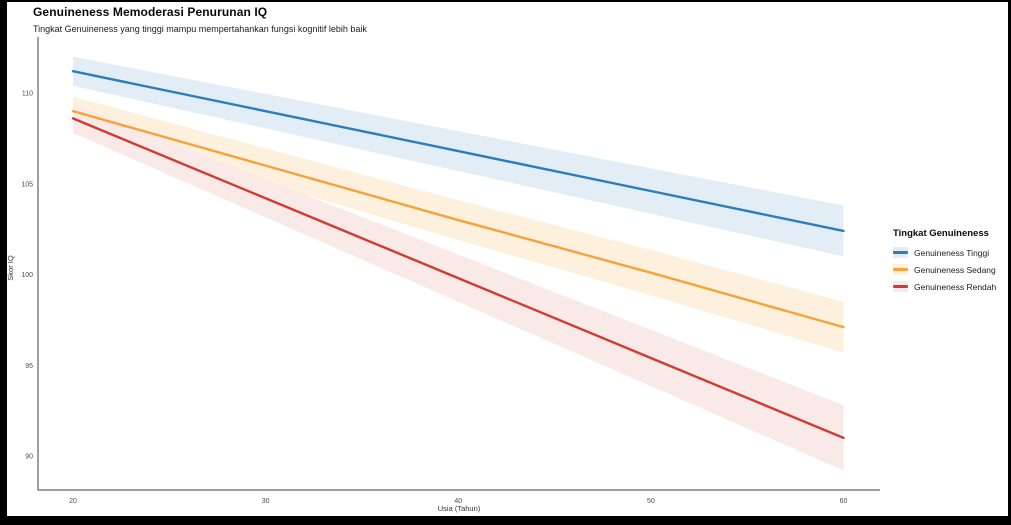 The width and height of the screenshot is (1011, 525). Describe the element at coordinates (266, 501) in the screenshot. I see `x-tick-label: 30` at that location.